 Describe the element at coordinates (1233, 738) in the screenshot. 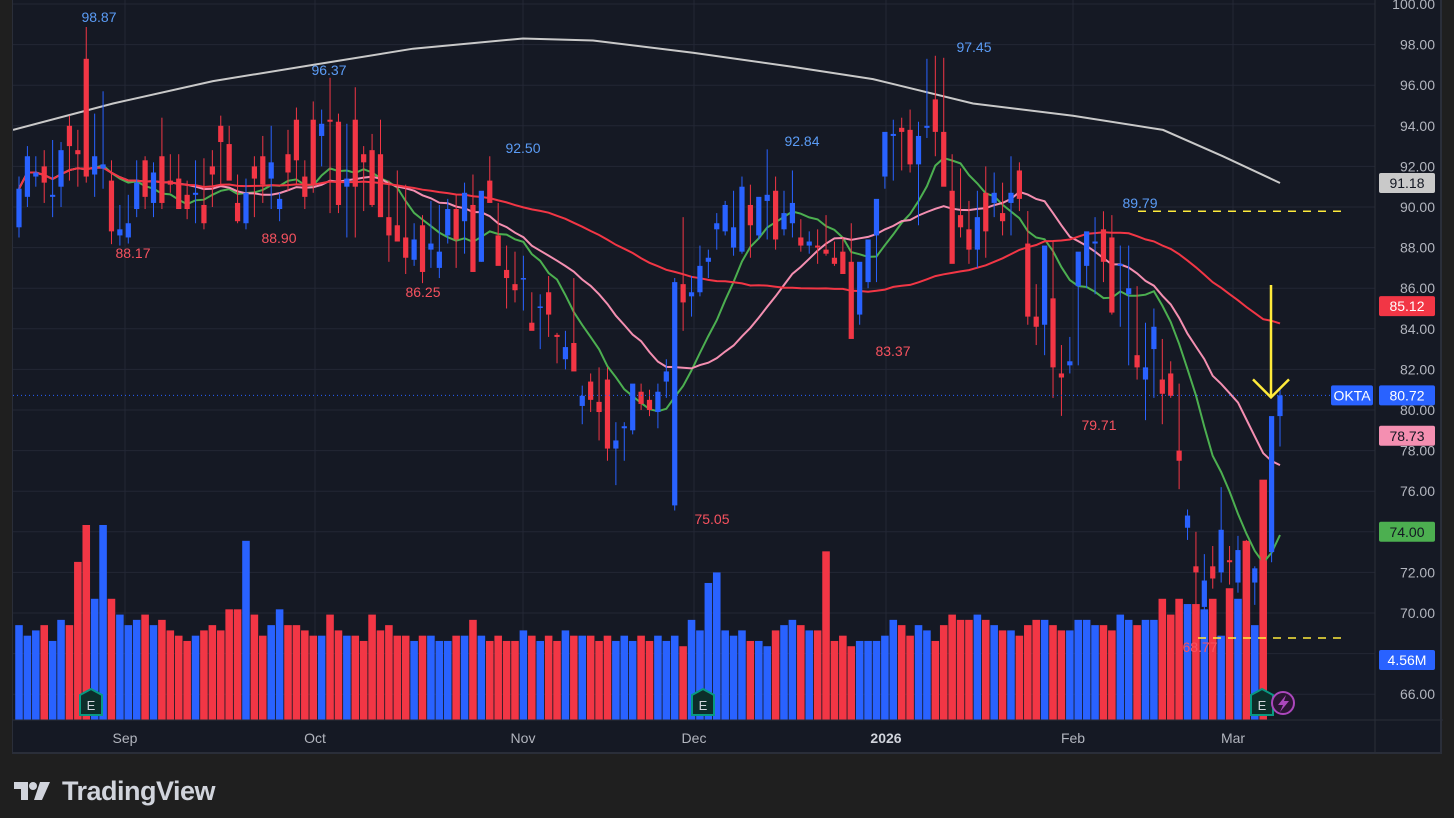

I see `time-tick-label: Mar` at that location.